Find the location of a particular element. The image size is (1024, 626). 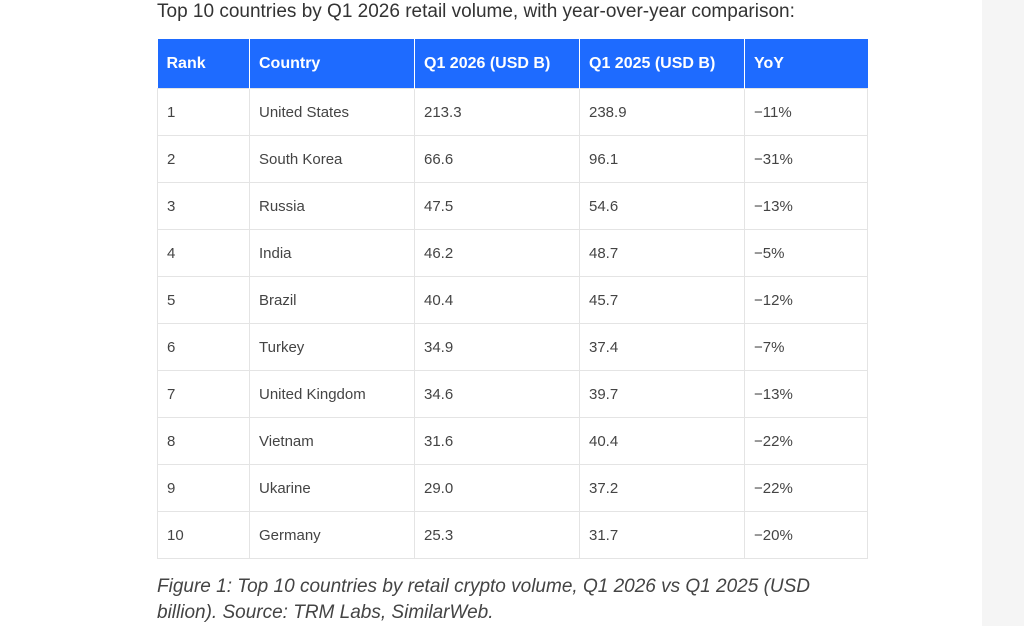

cell-country: Turkey is located at coordinates (332, 347).